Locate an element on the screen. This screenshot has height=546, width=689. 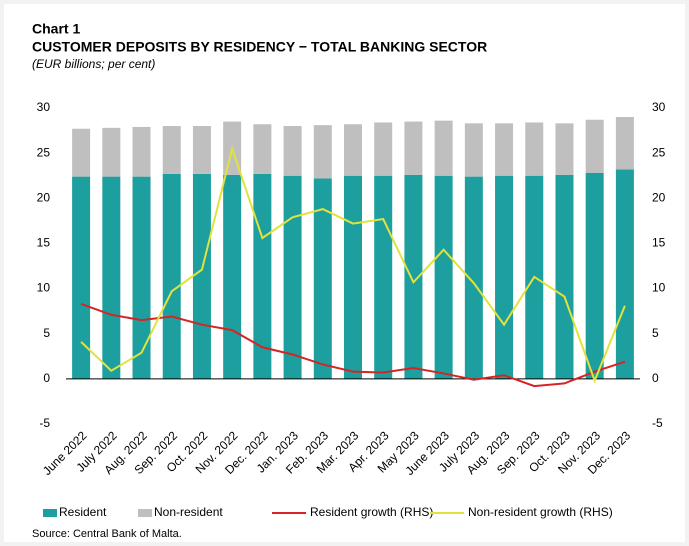
y2-tick-label: 30 is located at coordinates (659, 107).